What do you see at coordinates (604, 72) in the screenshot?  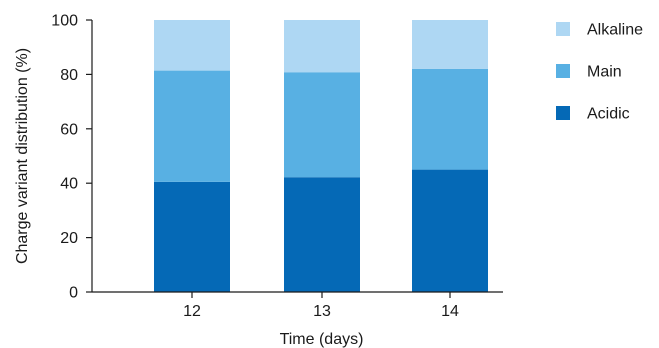 I see `legend-label-main: Main` at bounding box center [604, 72].